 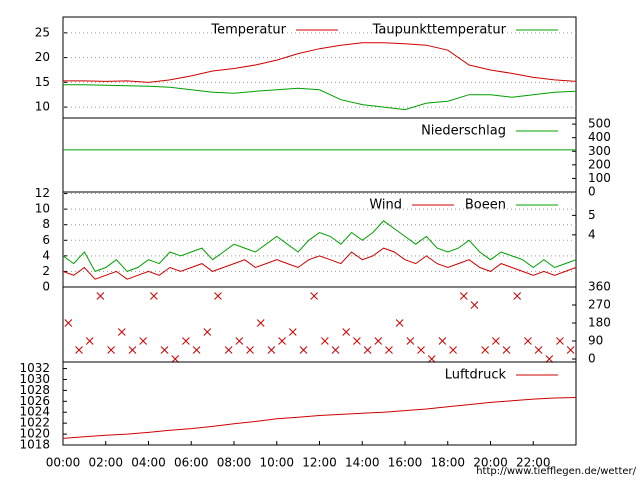 I want to click on y2-tick-label: 5, so click(x=592, y=215).